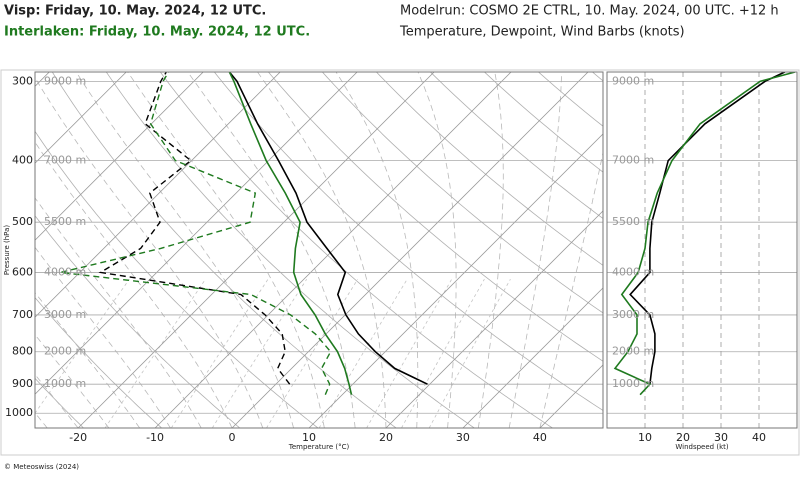 The image size is (800, 480). I want to click on x-tick-label: -10, so click(155, 437).